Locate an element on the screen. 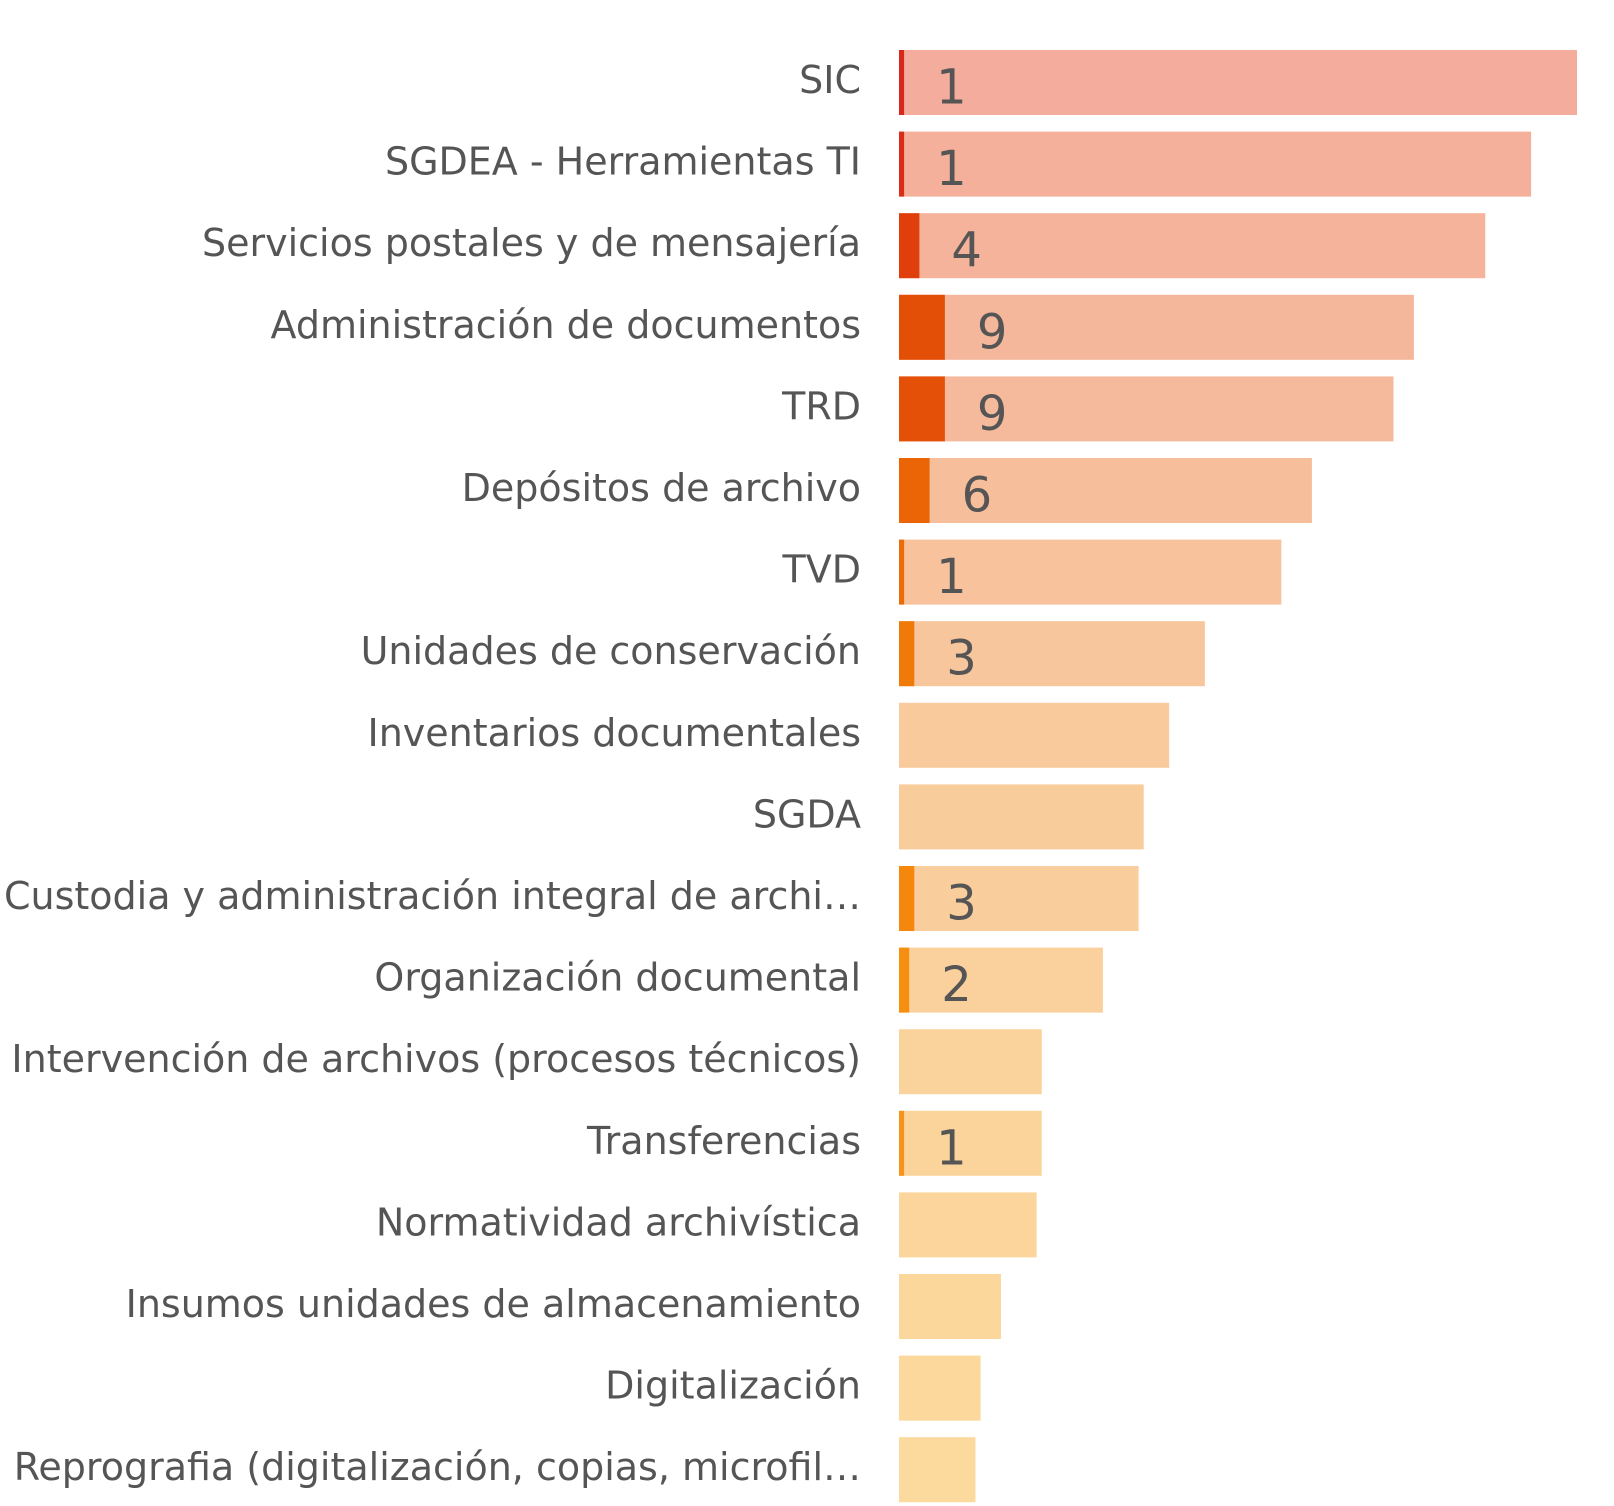 Image resolution: width=1614 pixels, height=1506 pixels. category-label: Digitalización is located at coordinates (733, 1386).